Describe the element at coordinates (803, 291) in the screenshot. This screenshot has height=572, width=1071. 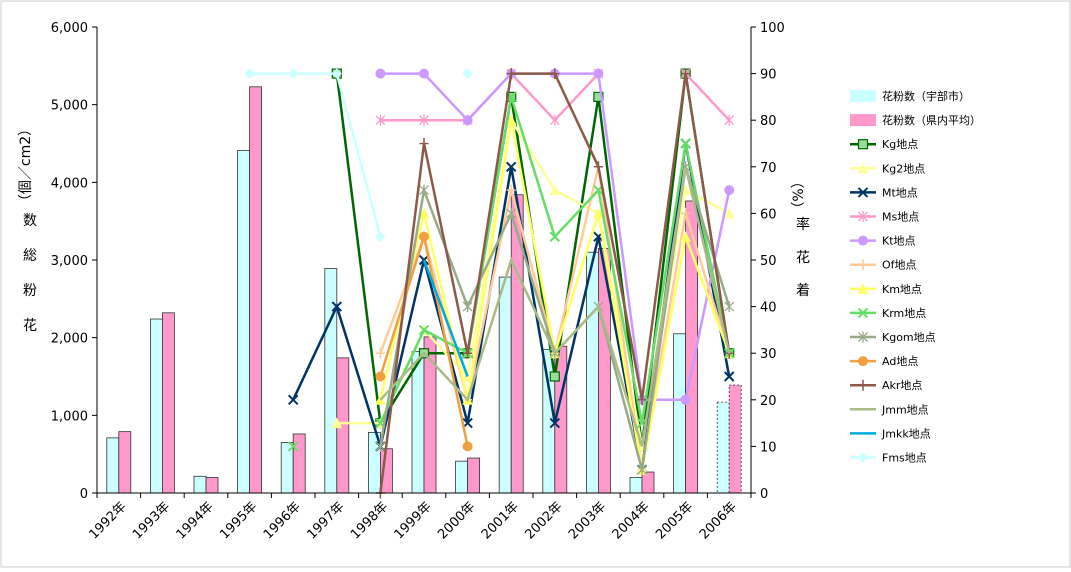
I see `y-right-title-char-0: 着` at that location.